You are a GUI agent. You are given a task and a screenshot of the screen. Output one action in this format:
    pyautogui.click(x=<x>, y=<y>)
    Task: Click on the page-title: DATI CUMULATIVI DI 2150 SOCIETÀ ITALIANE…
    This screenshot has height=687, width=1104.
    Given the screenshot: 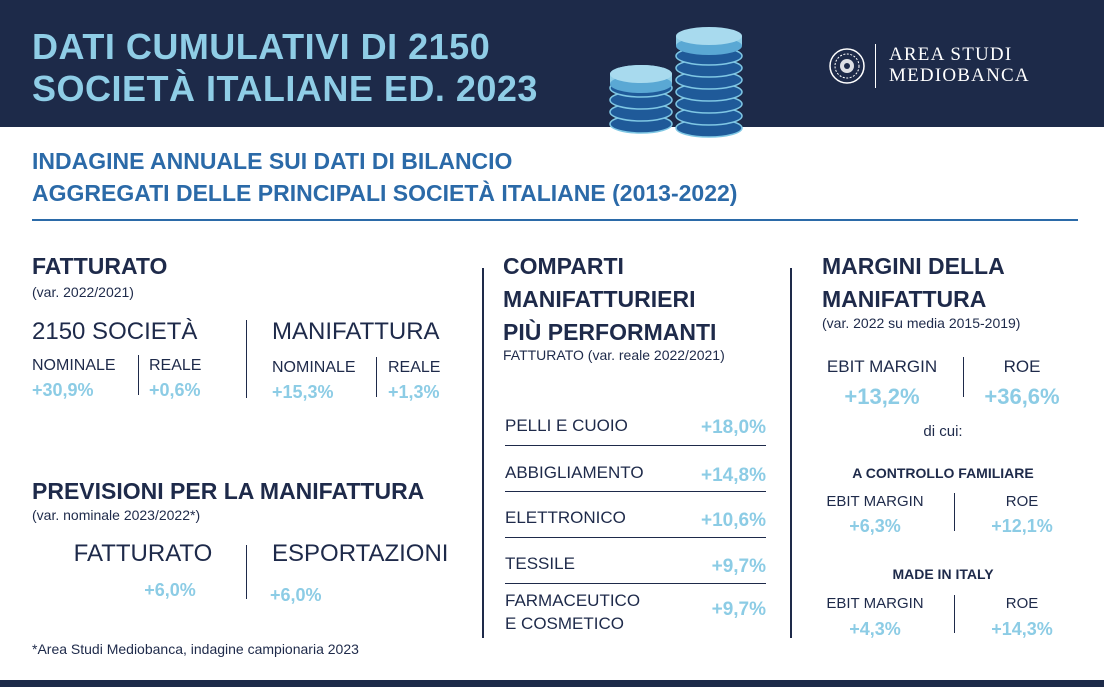 What is the action you would take?
    pyautogui.click(x=285, y=68)
    